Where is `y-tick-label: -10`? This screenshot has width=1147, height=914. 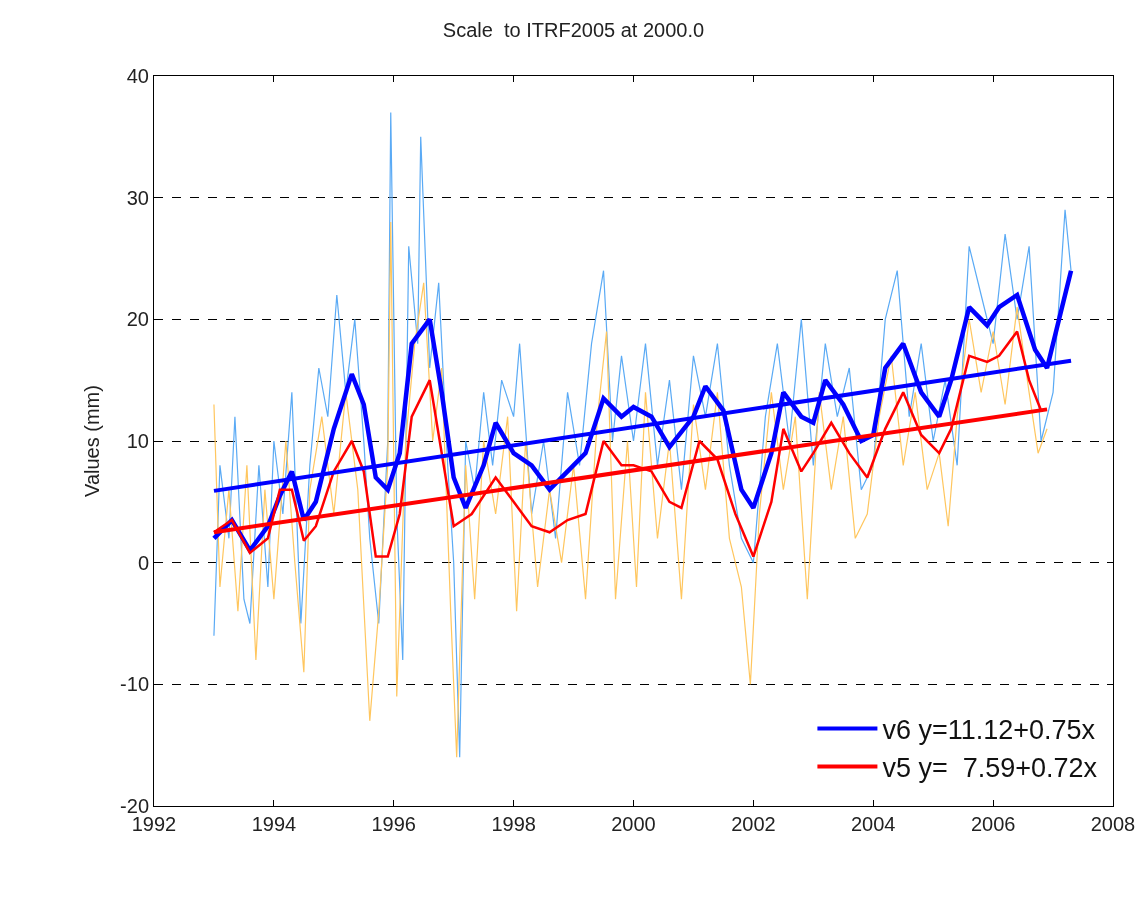 y-tick-label: -10 is located at coordinates (134, 684).